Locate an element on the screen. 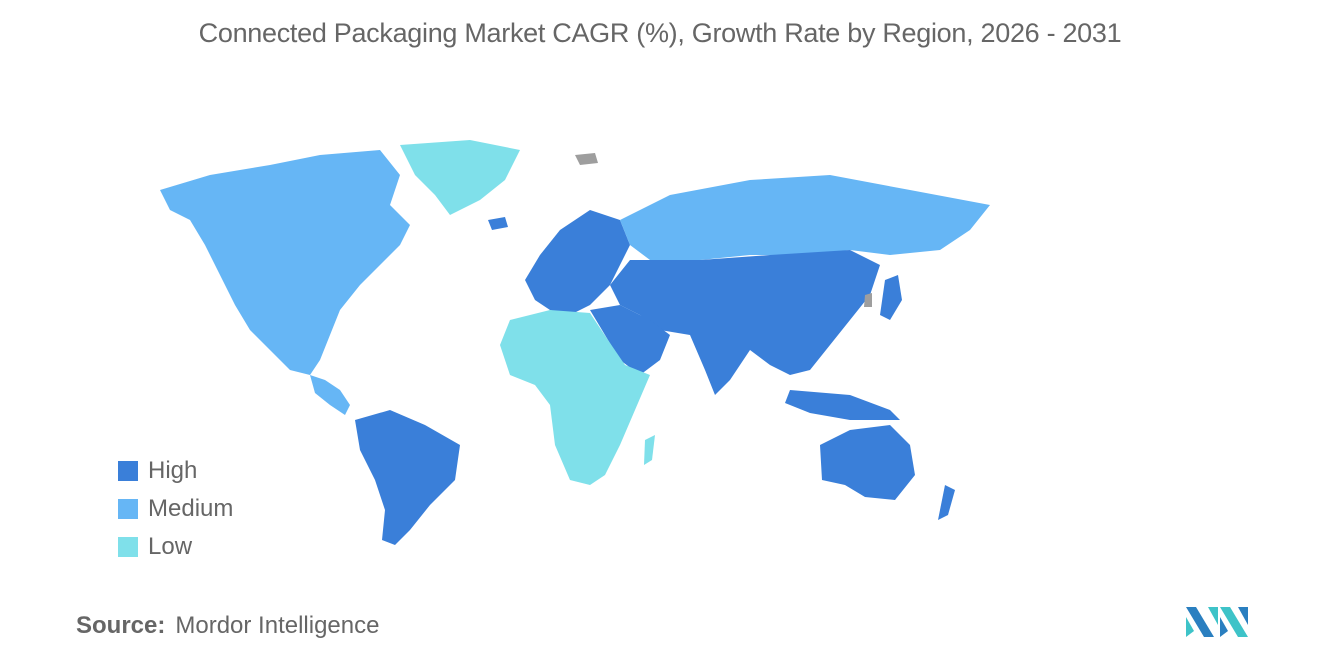  region-australia is located at coordinates (867, 462).